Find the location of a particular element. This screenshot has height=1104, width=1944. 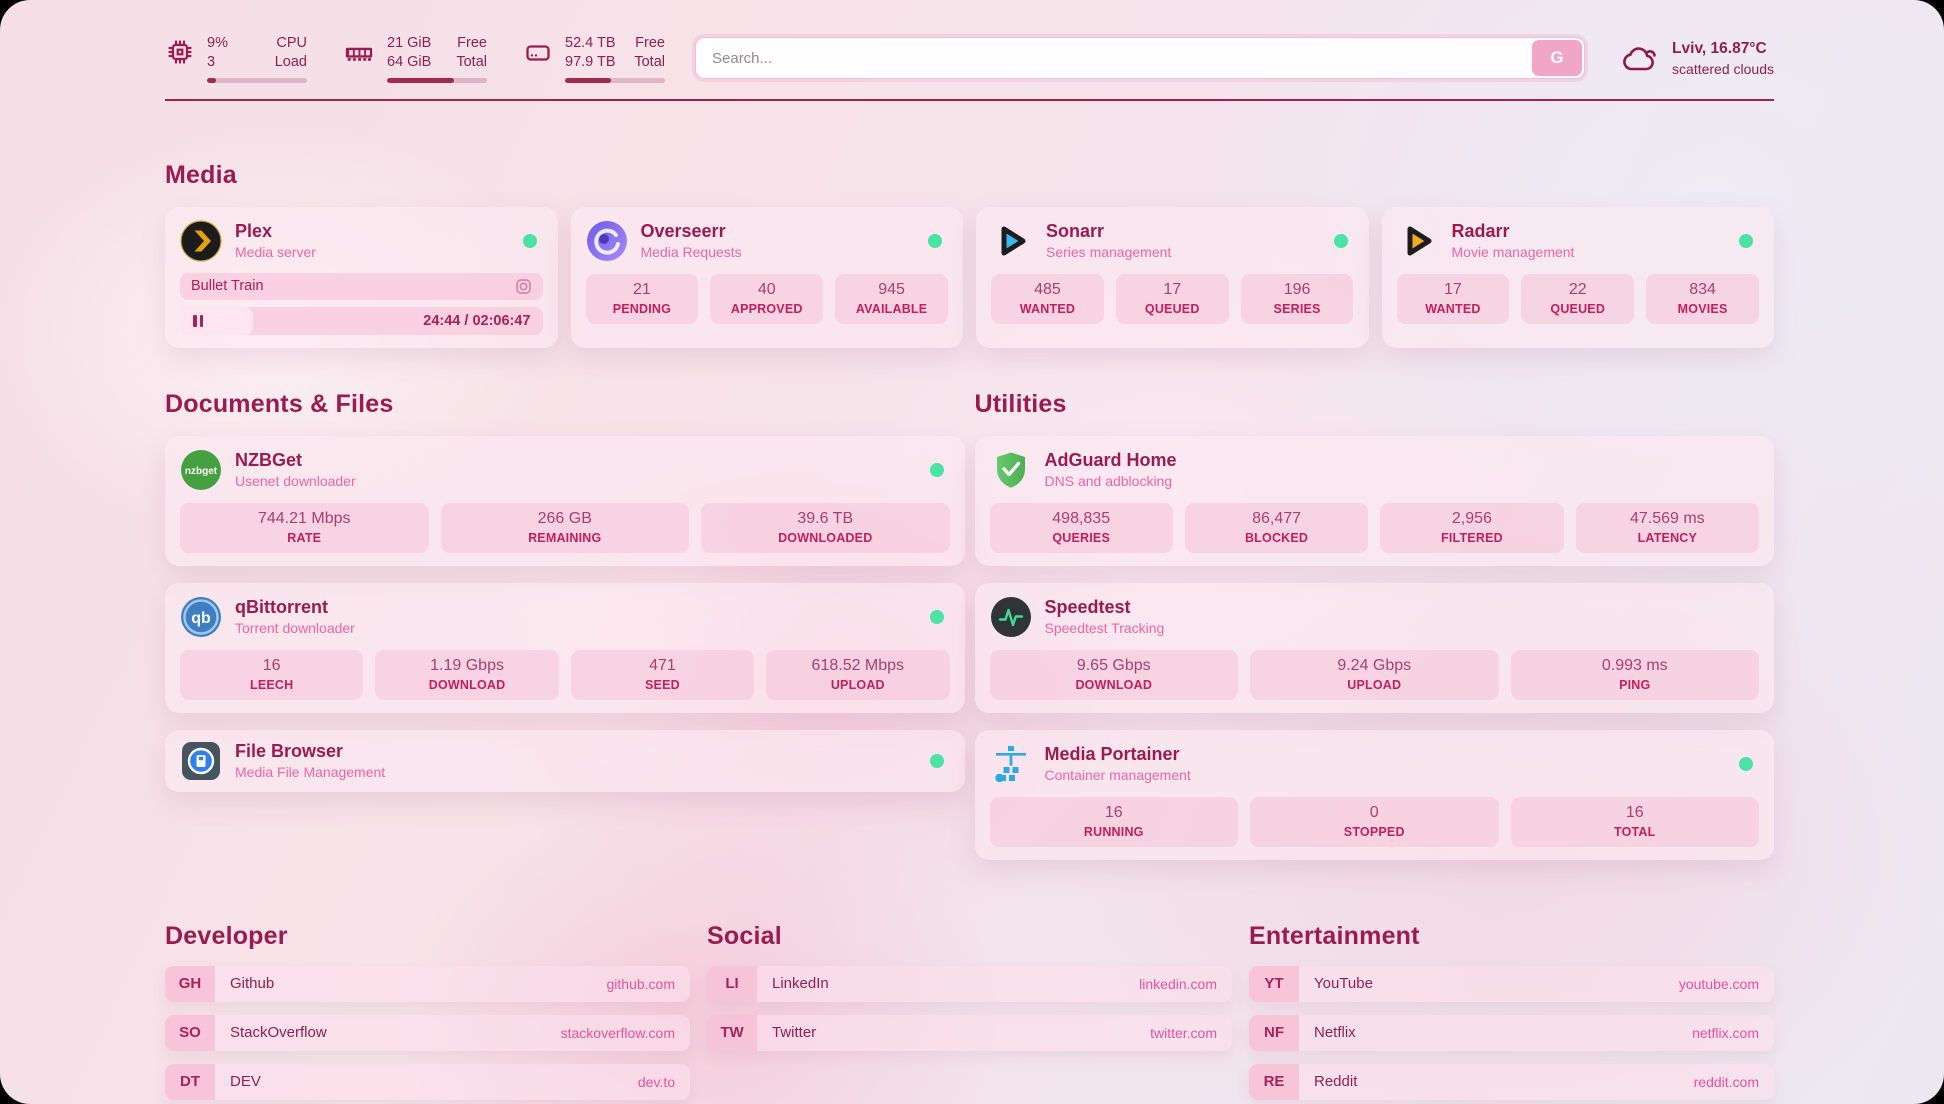

app-title: AdGuard Home is located at coordinates (1110, 460).